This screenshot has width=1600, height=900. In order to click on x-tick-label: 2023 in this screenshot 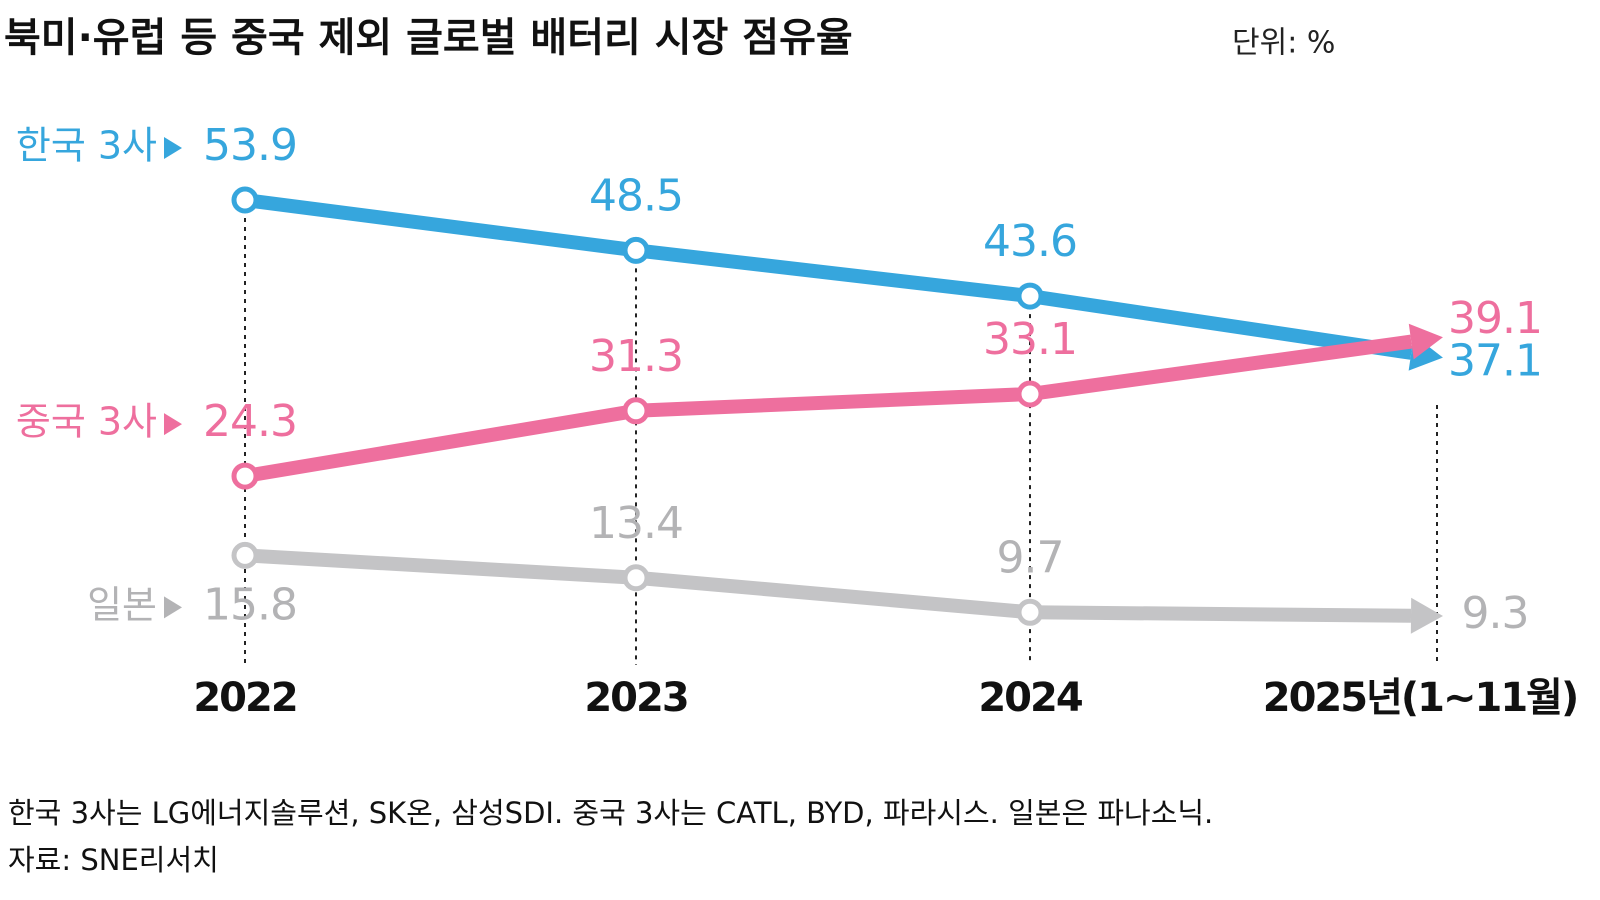, I will do `click(635, 698)`.